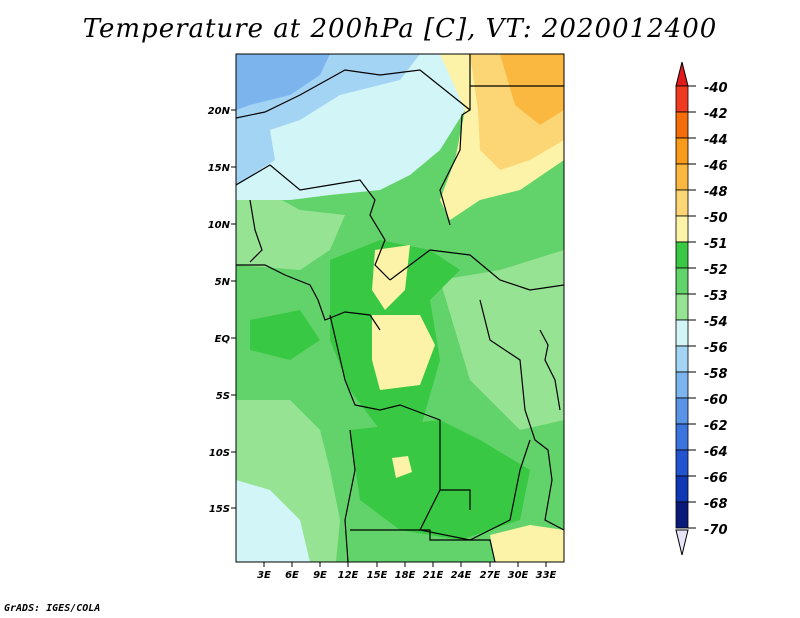  What do you see at coordinates (223, 396) in the screenshot?
I see `lat-label: 5S` at bounding box center [223, 396].